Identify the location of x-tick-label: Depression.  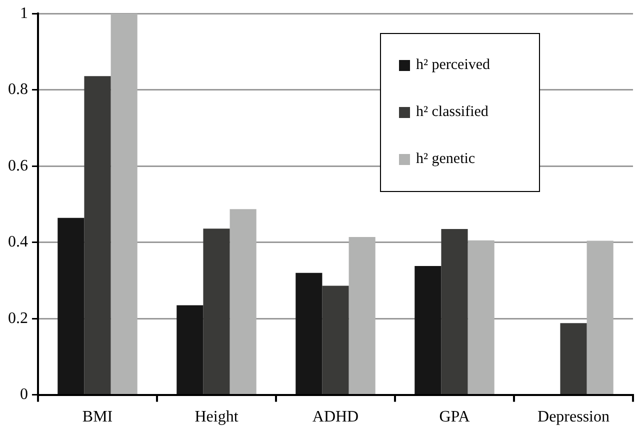
(574, 417).